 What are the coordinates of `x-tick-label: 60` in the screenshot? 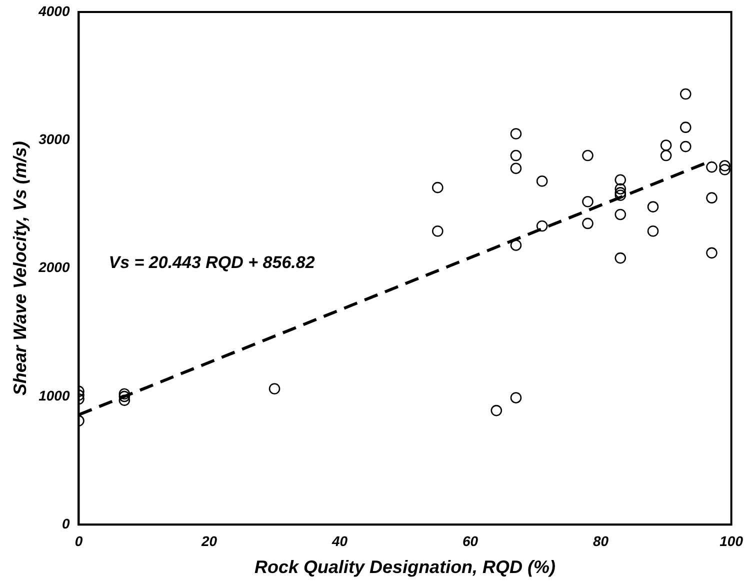 It's located at (470, 540).